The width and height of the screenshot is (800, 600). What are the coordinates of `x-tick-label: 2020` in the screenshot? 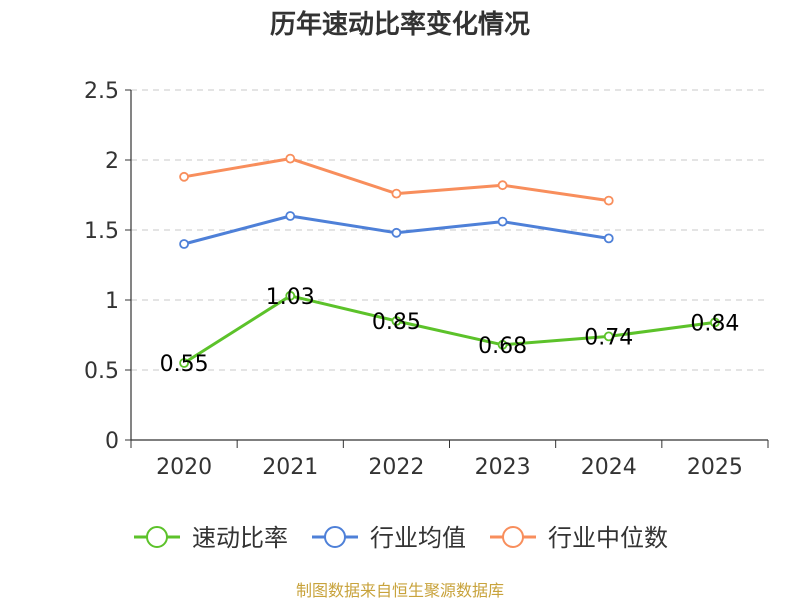 It's located at (184, 467).